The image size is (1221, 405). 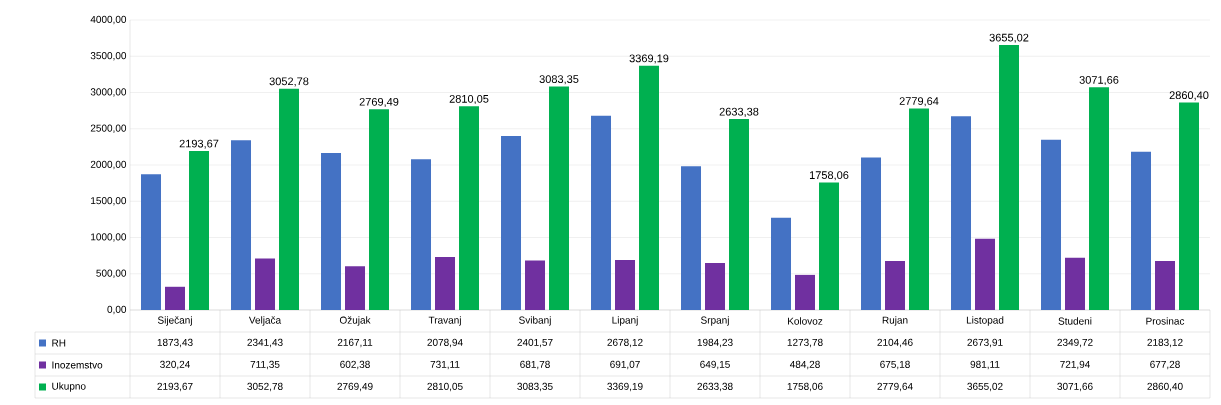 What do you see at coordinates (109, 237) in the screenshot?
I see `y-tick-label: 1000,00` at bounding box center [109, 237].